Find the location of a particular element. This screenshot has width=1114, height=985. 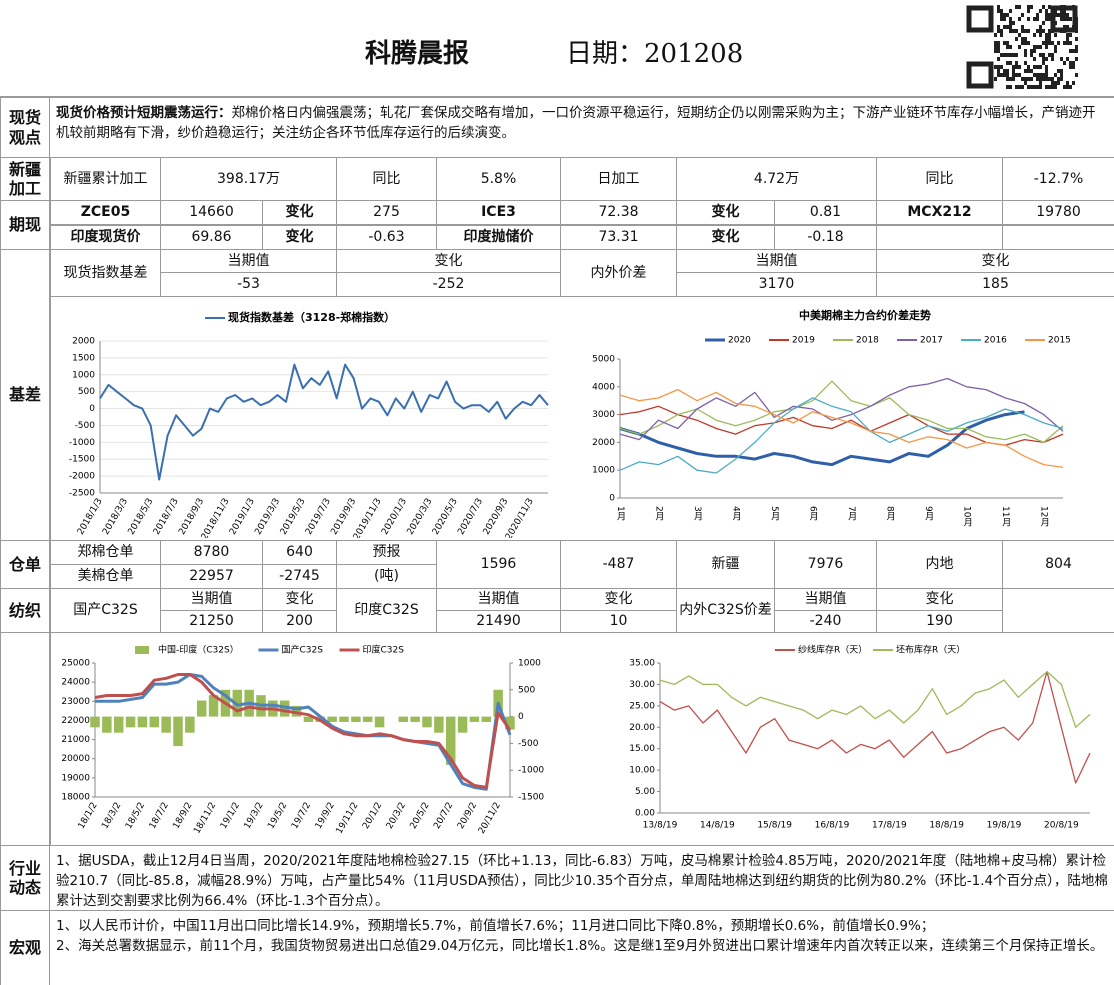

table-cell: 640 is located at coordinates (299, 552).